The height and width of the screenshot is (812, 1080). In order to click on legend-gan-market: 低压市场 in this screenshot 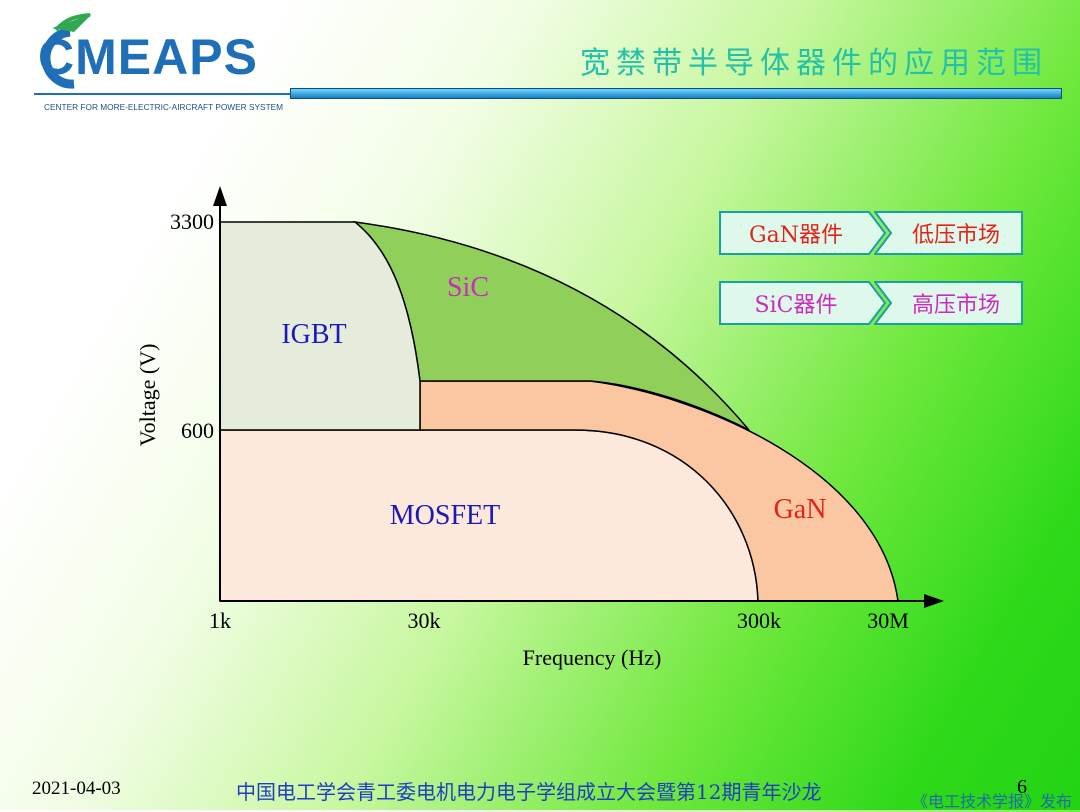, I will do `click(949, 233)`.